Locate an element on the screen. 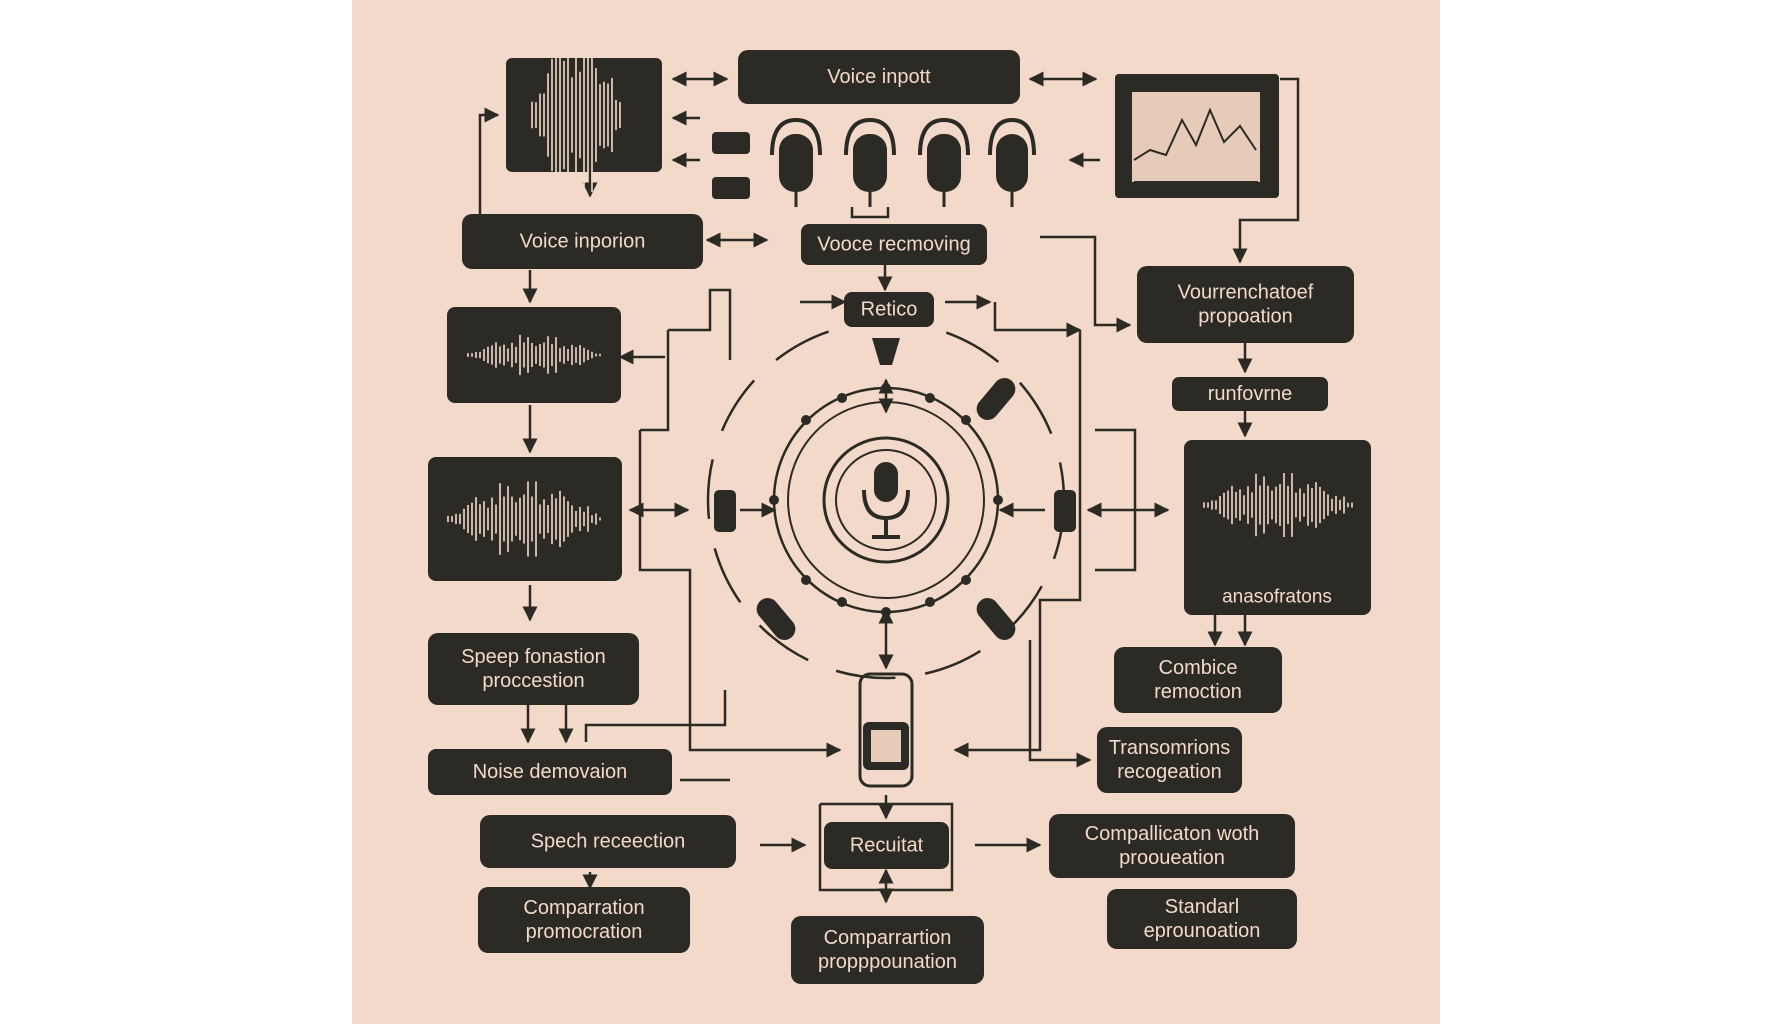 The image size is (1792, 1024). node-label-line: Speep fonastion is located at coordinates (533, 657).